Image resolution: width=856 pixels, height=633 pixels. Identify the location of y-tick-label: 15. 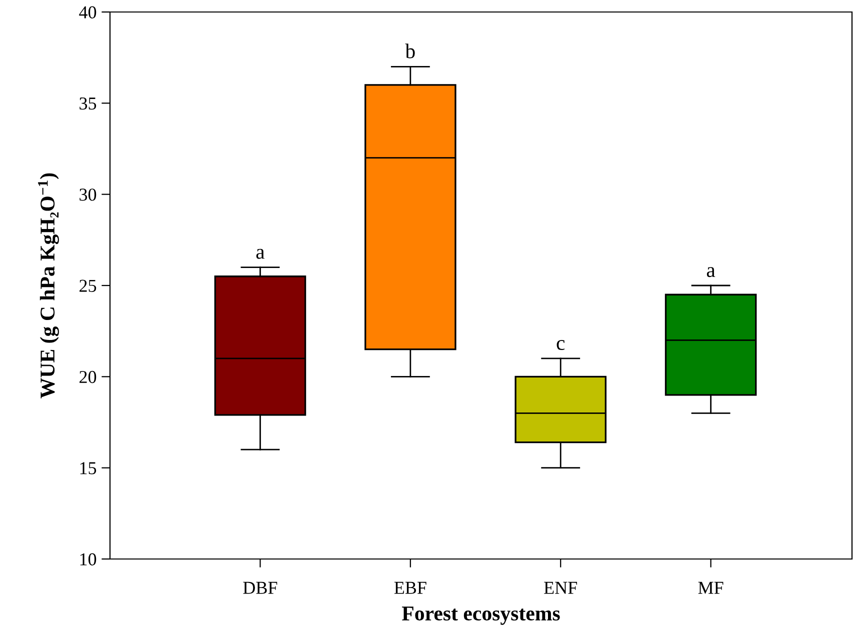
(88, 468).